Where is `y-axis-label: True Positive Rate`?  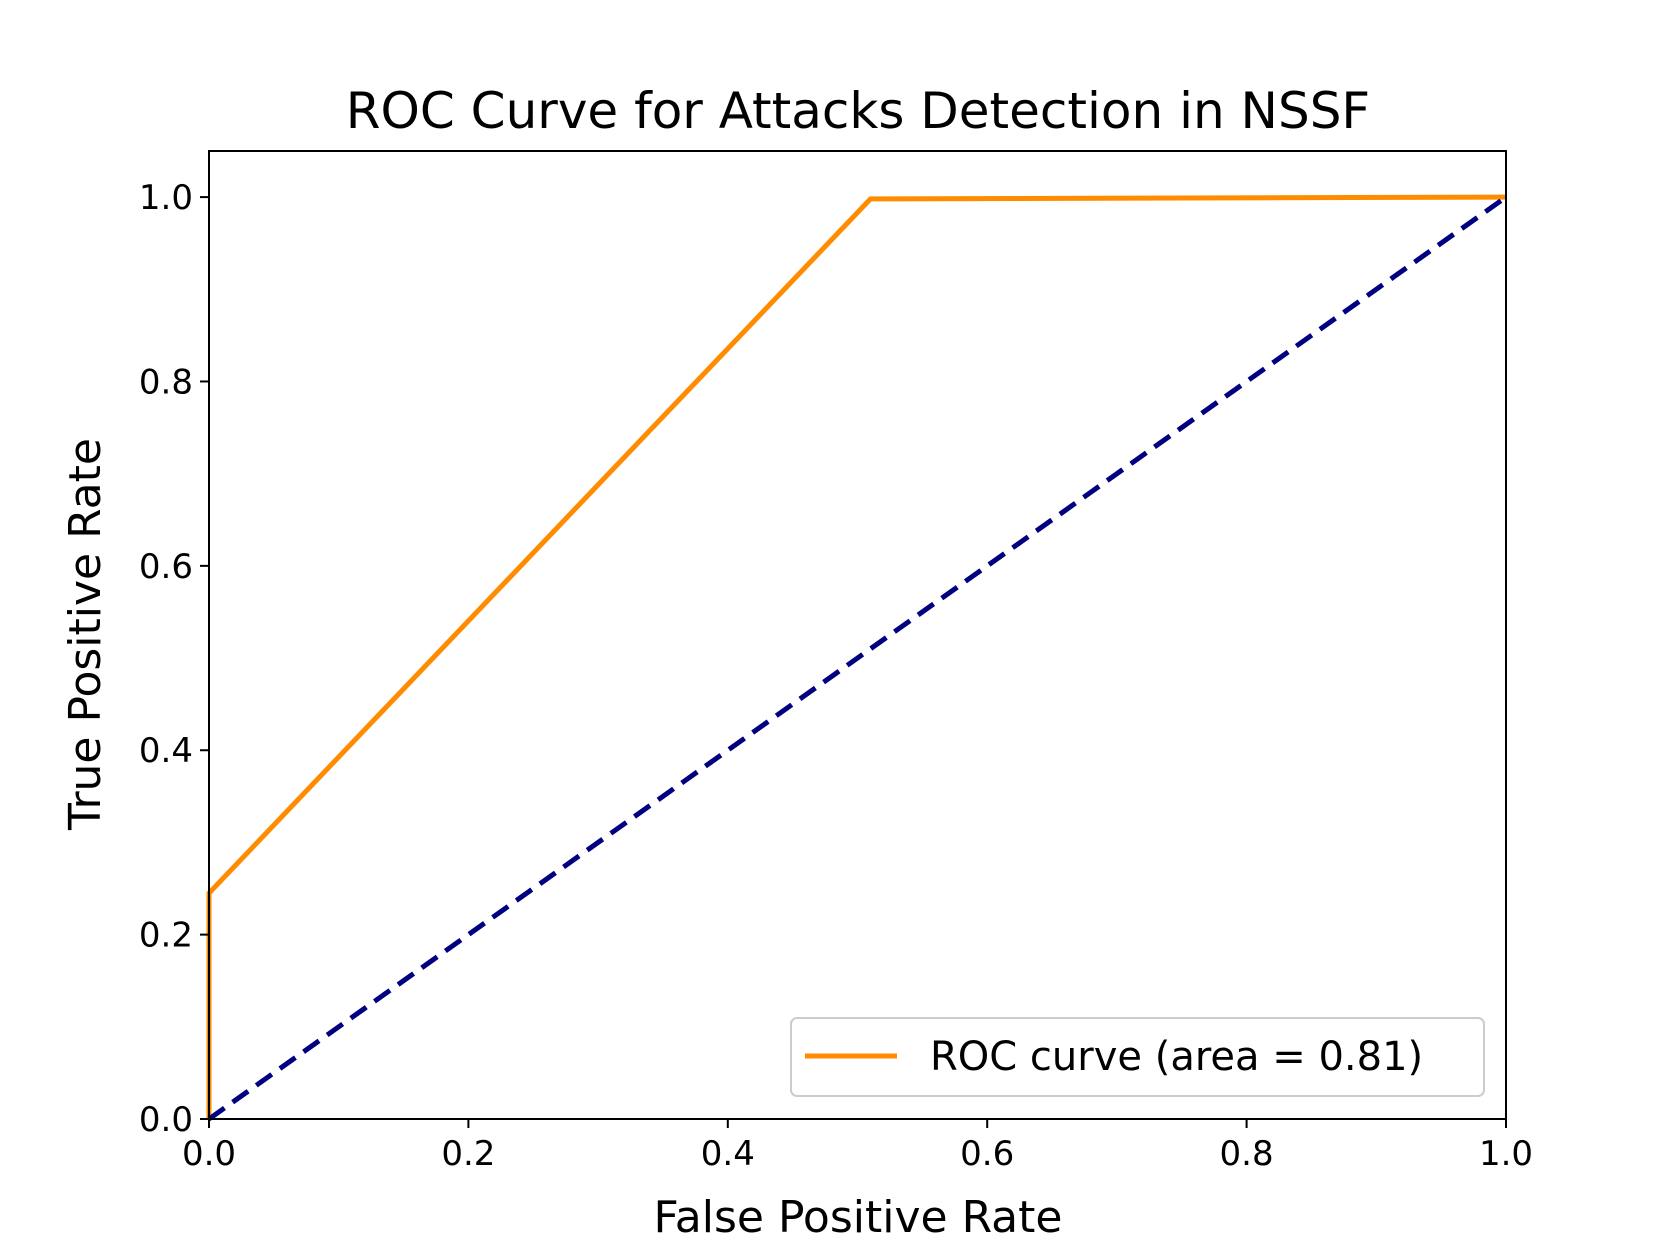
y-axis-label: True Positive Rate is located at coordinates (85, 634).